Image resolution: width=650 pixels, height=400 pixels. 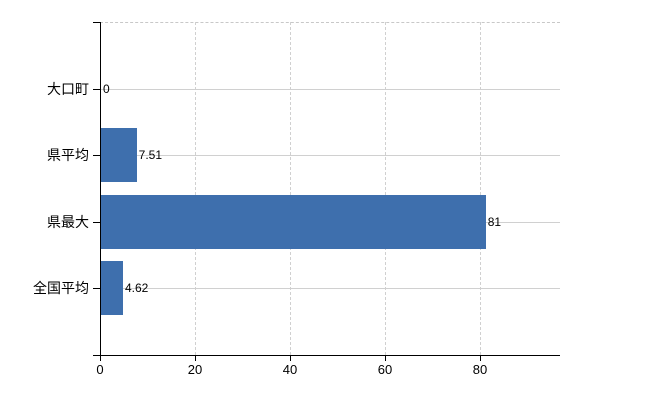 I want to click on x-tick-label: 40, so click(x=290, y=369).